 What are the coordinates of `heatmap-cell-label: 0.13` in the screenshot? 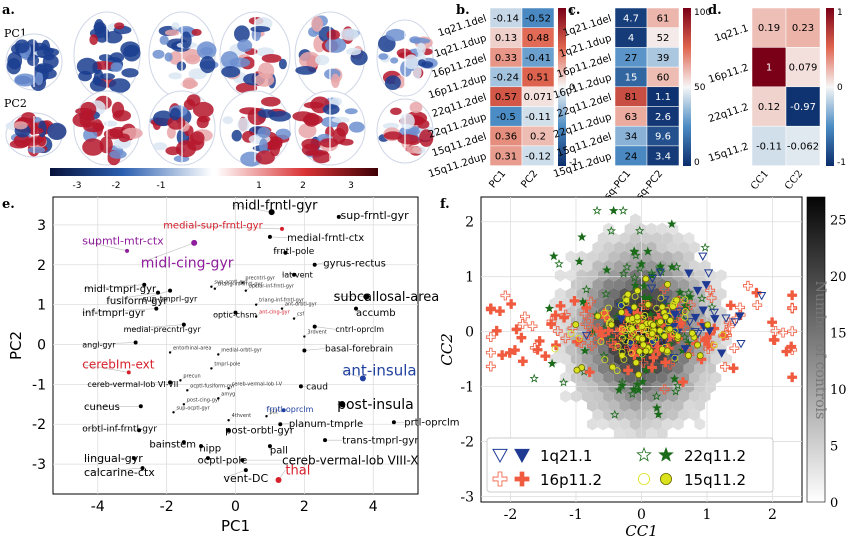 It's located at (506, 38).